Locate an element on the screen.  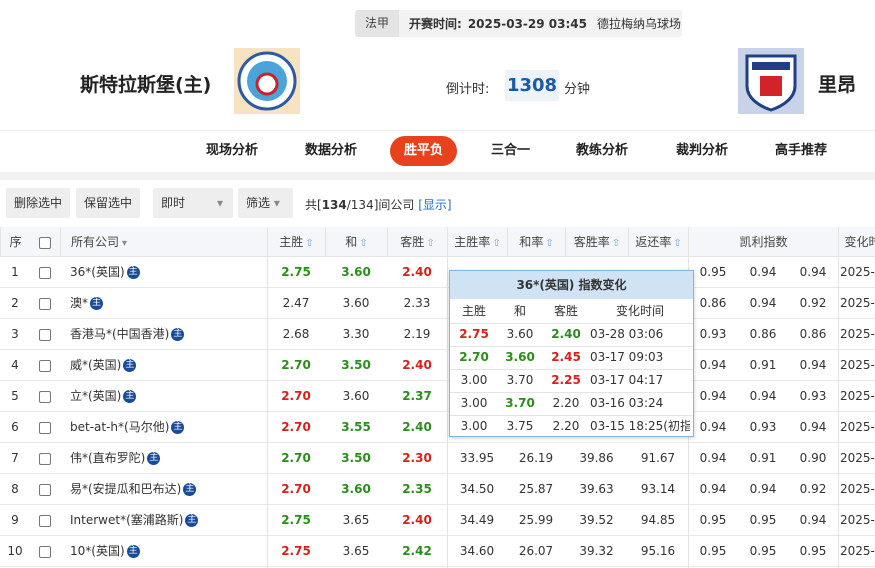
band is located at coordinates (437, 176).